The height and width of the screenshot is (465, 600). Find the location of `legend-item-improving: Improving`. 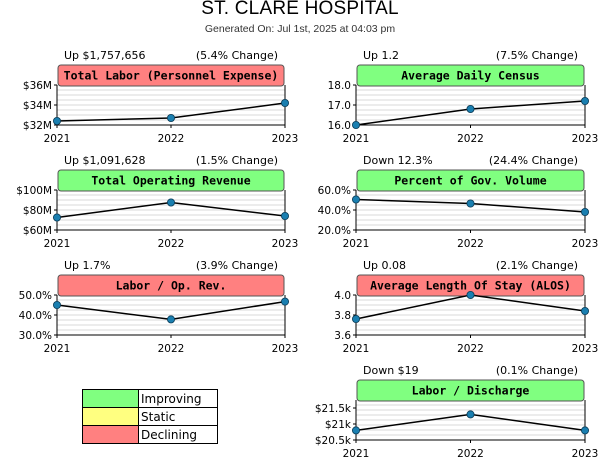

legend-item-improving: Improving is located at coordinates (150, 399).